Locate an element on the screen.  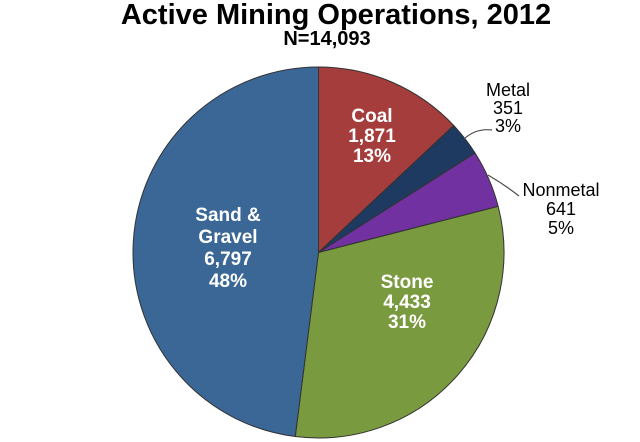
slice-label-metal-percent: 3% is located at coordinates (508, 126).